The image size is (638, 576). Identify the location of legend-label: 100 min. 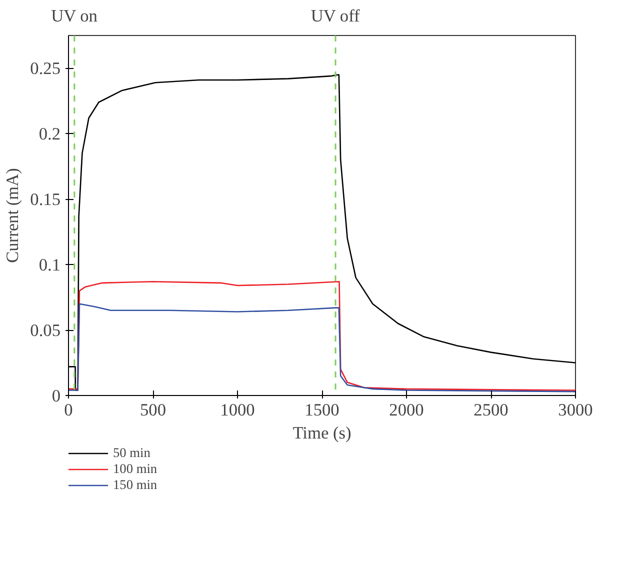
(135, 469).